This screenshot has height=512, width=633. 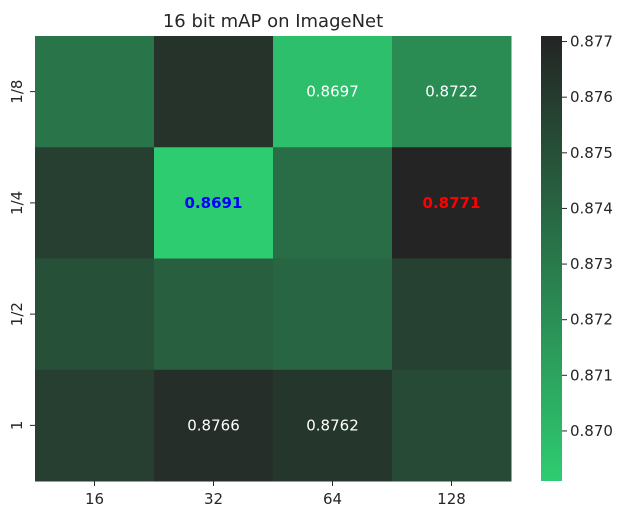 I want to click on x-tick-label: 16, so click(x=94, y=499).